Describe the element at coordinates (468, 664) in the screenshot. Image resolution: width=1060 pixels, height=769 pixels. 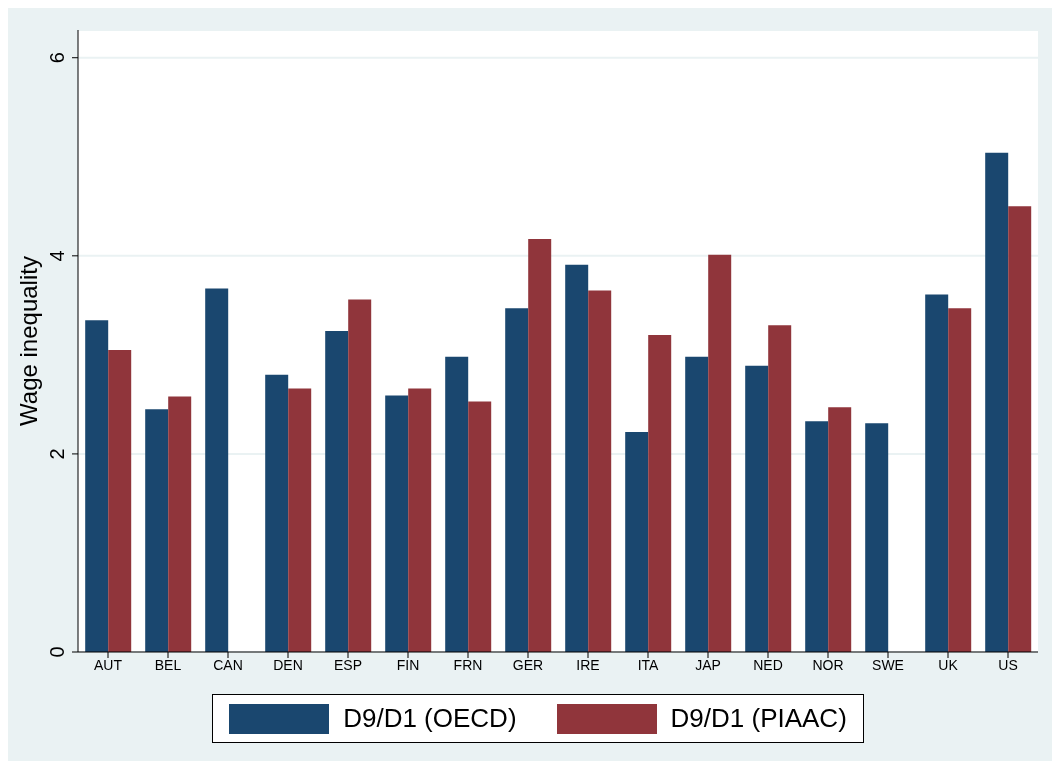
I see `x-tick-label: FRN` at that location.